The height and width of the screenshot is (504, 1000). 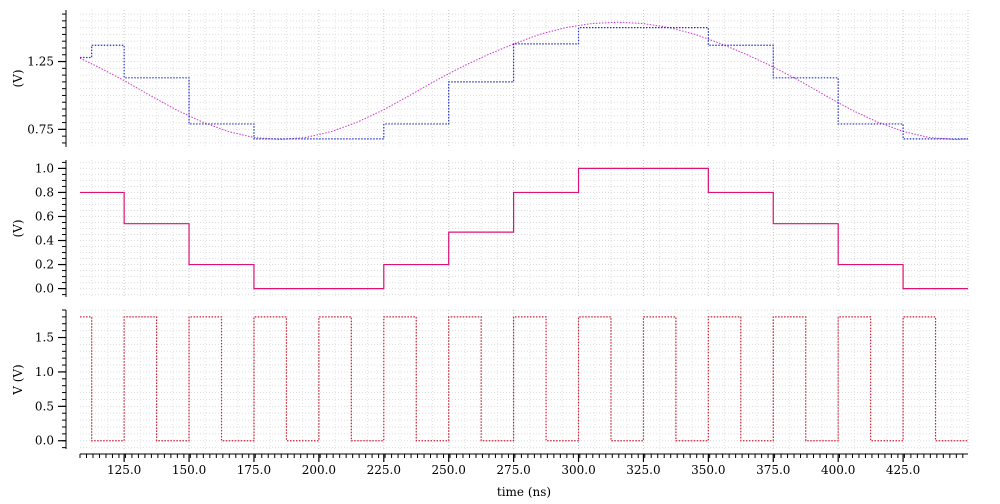 I want to click on x-tick-label: 225.0, so click(x=384, y=470).